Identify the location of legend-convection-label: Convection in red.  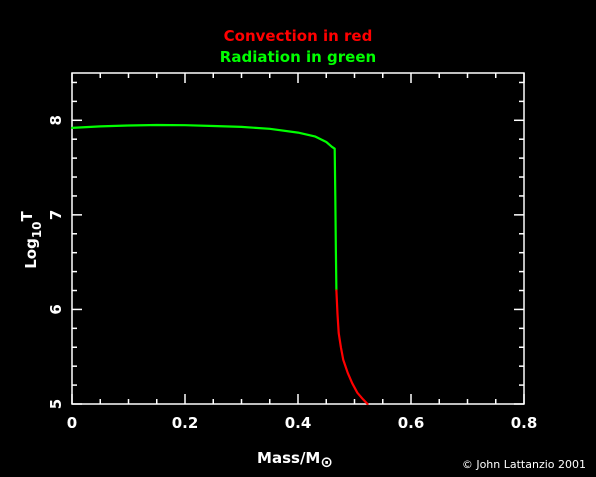
(298, 36).